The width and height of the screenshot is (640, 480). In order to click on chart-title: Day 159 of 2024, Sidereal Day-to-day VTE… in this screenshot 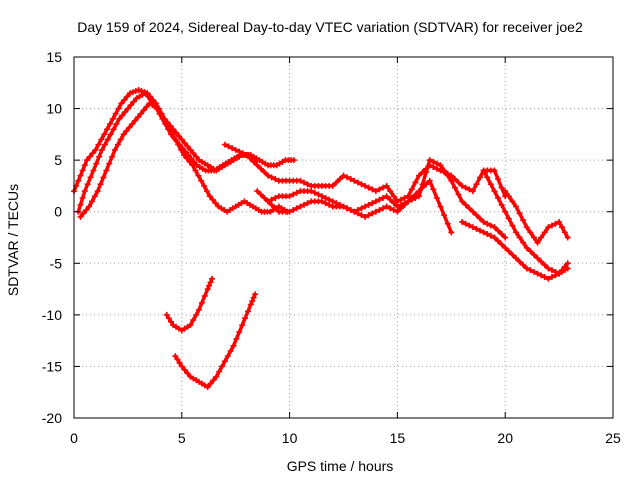, I will do `click(330, 27)`.